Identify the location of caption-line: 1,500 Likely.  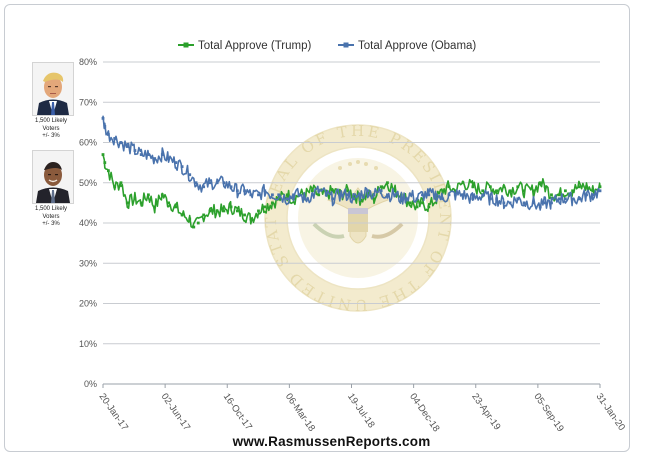
(51, 121).